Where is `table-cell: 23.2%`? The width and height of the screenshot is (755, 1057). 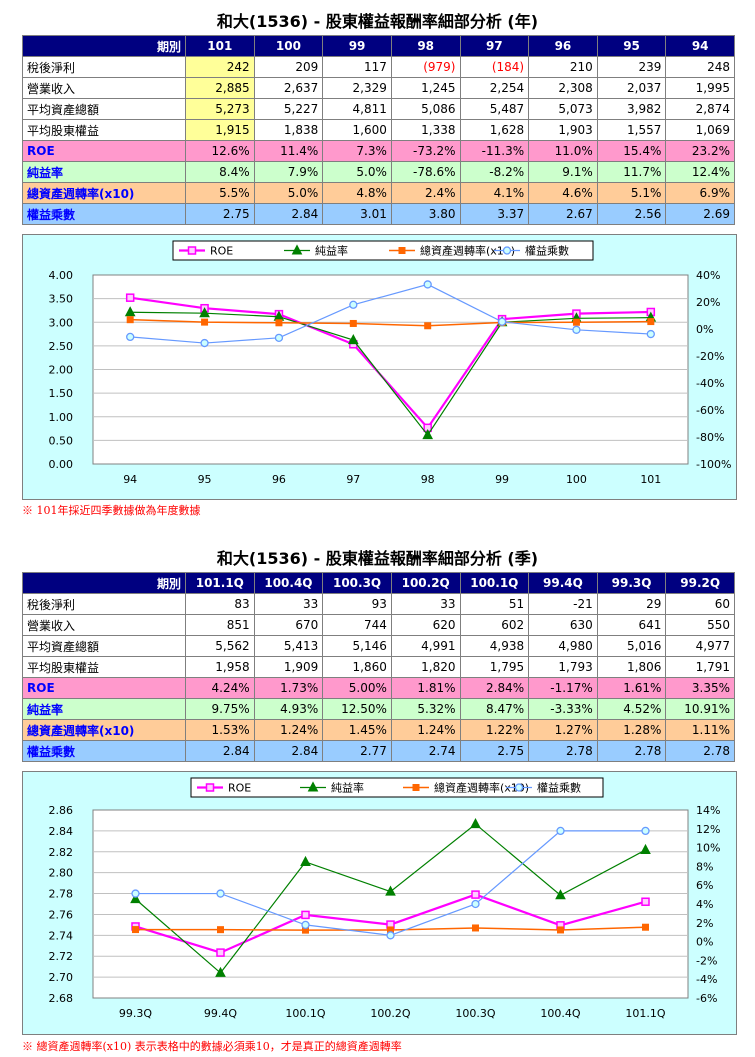
table-cell: 23.2% is located at coordinates (700, 151).